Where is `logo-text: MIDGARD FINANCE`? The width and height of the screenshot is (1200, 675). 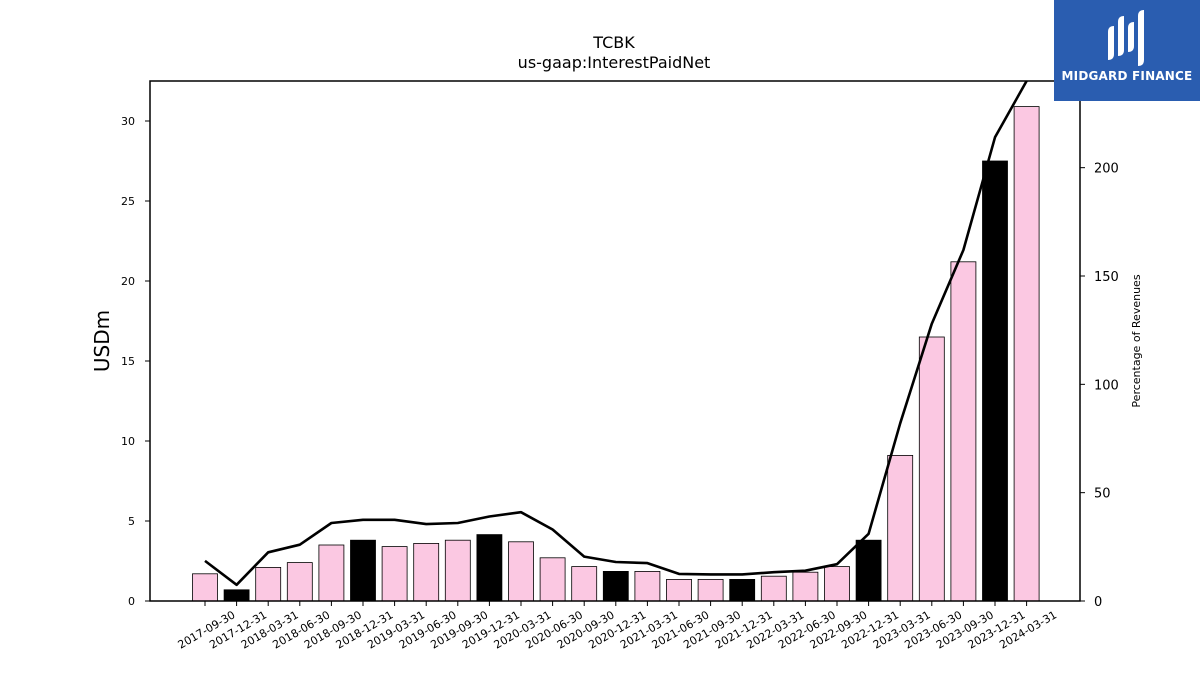 logo-text: MIDGARD FINANCE is located at coordinates (1127, 76).